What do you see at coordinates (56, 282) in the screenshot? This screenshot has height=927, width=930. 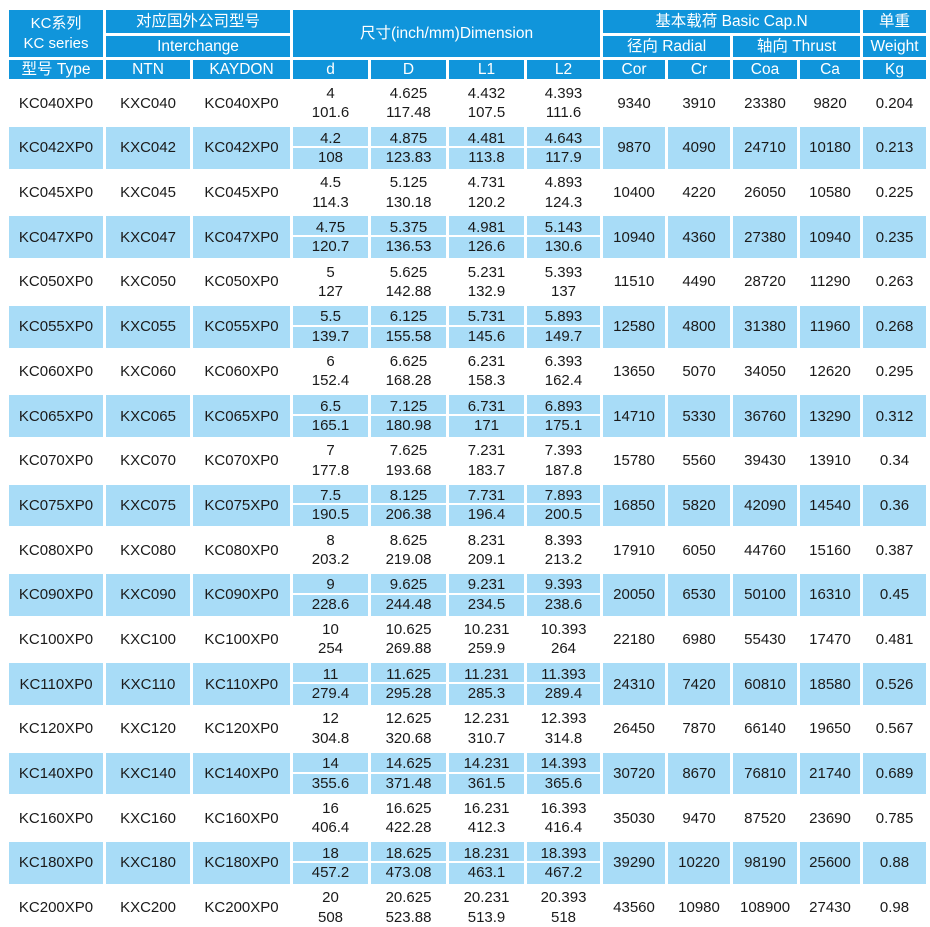 I see `cell-model: KC050XP0` at bounding box center [56, 282].